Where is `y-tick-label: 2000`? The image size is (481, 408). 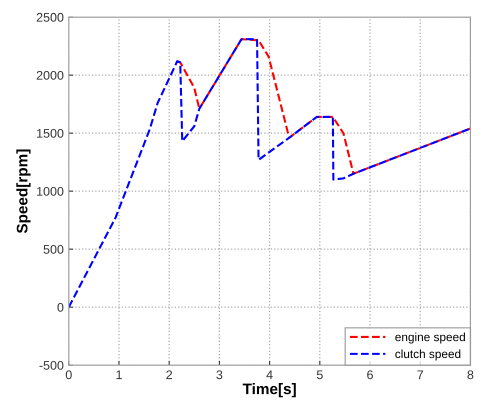 y-tick-label: 2000 is located at coordinates (50, 75).